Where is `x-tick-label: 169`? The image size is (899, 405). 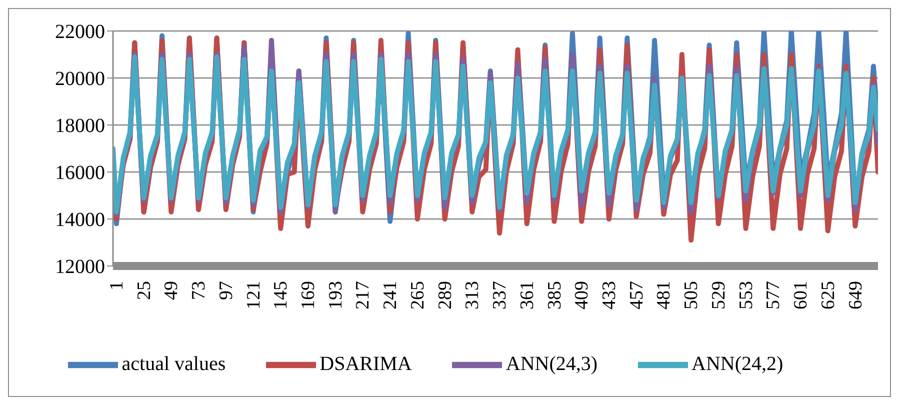 x-tick-label: 169 is located at coordinates (309, 295).